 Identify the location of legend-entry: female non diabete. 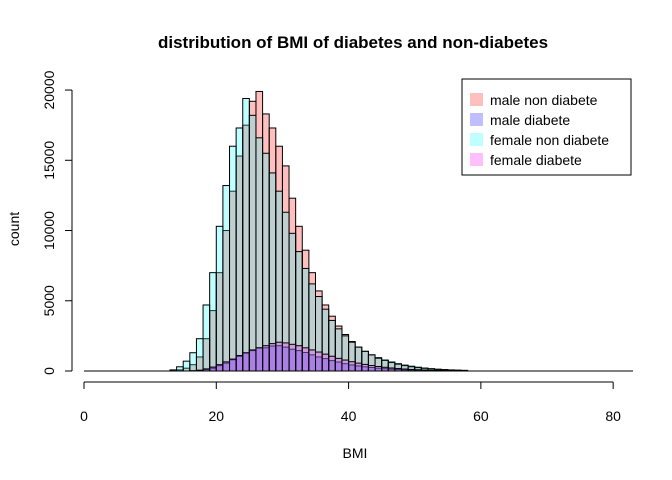
(549, 140).